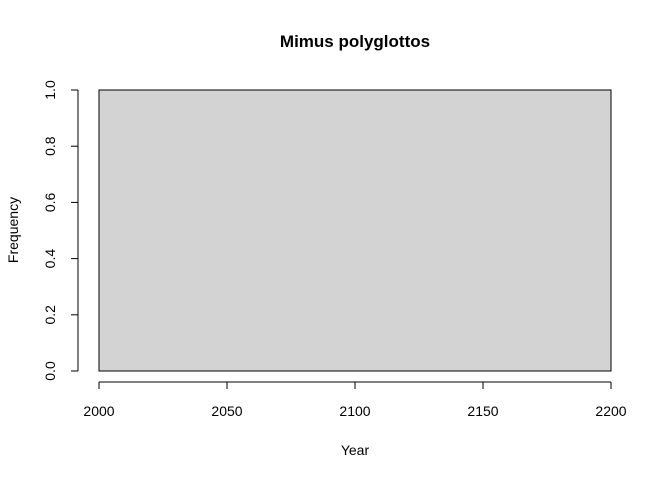 Image resolution: width=672 pixels, height=480 pixels. What do you see at coordinates (482, 411) in the screenshot?
I see `x-tick-label: 2150` at bounding box center [482, 411].